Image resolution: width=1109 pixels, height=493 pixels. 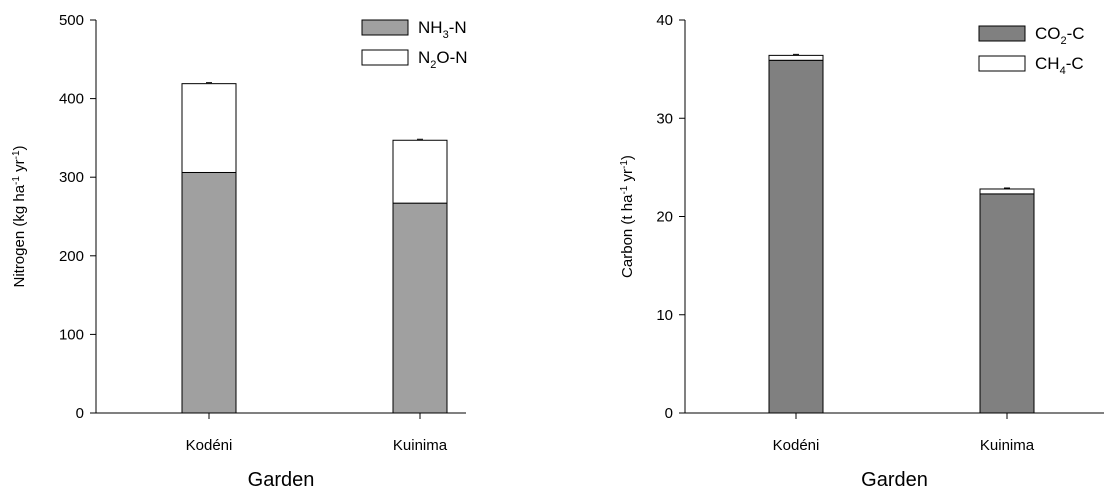 I want to click on carbon-category-label: Kodéni, so click(x=796, y=445).